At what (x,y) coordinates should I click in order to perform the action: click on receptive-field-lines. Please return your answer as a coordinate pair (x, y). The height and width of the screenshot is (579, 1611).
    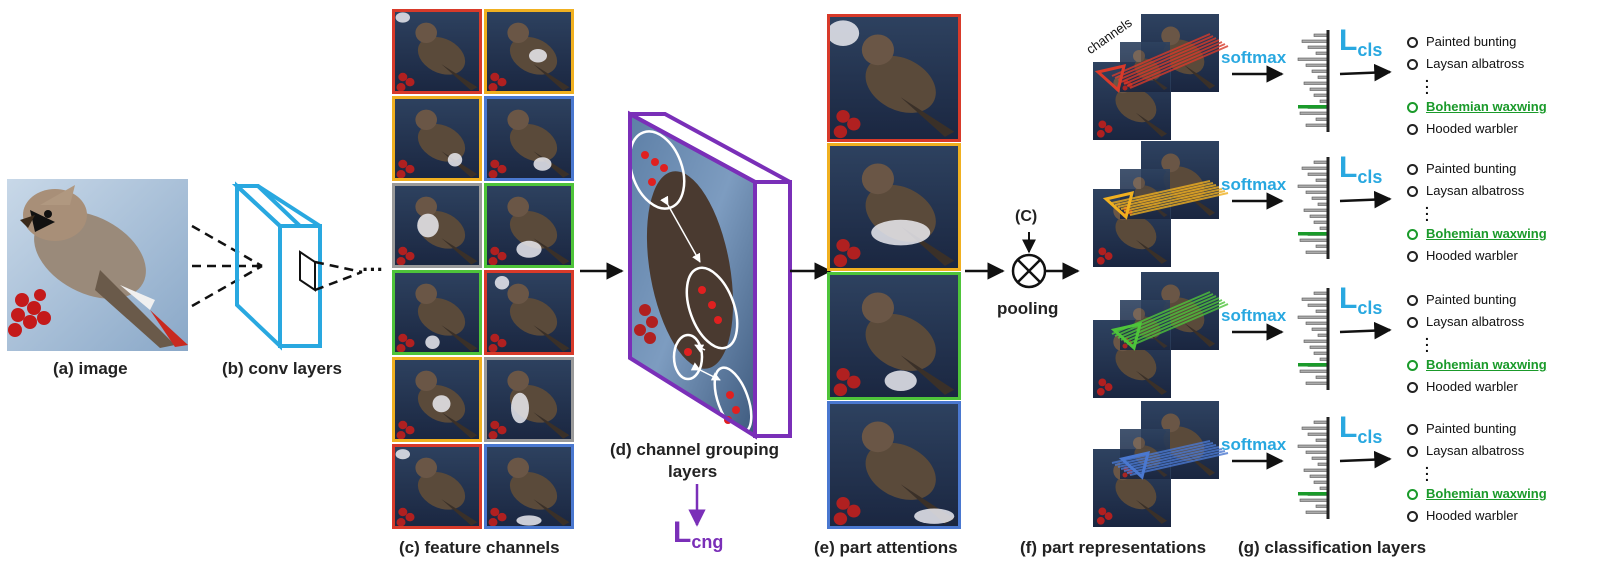
    Looking at the image, I should click on (227, 266).